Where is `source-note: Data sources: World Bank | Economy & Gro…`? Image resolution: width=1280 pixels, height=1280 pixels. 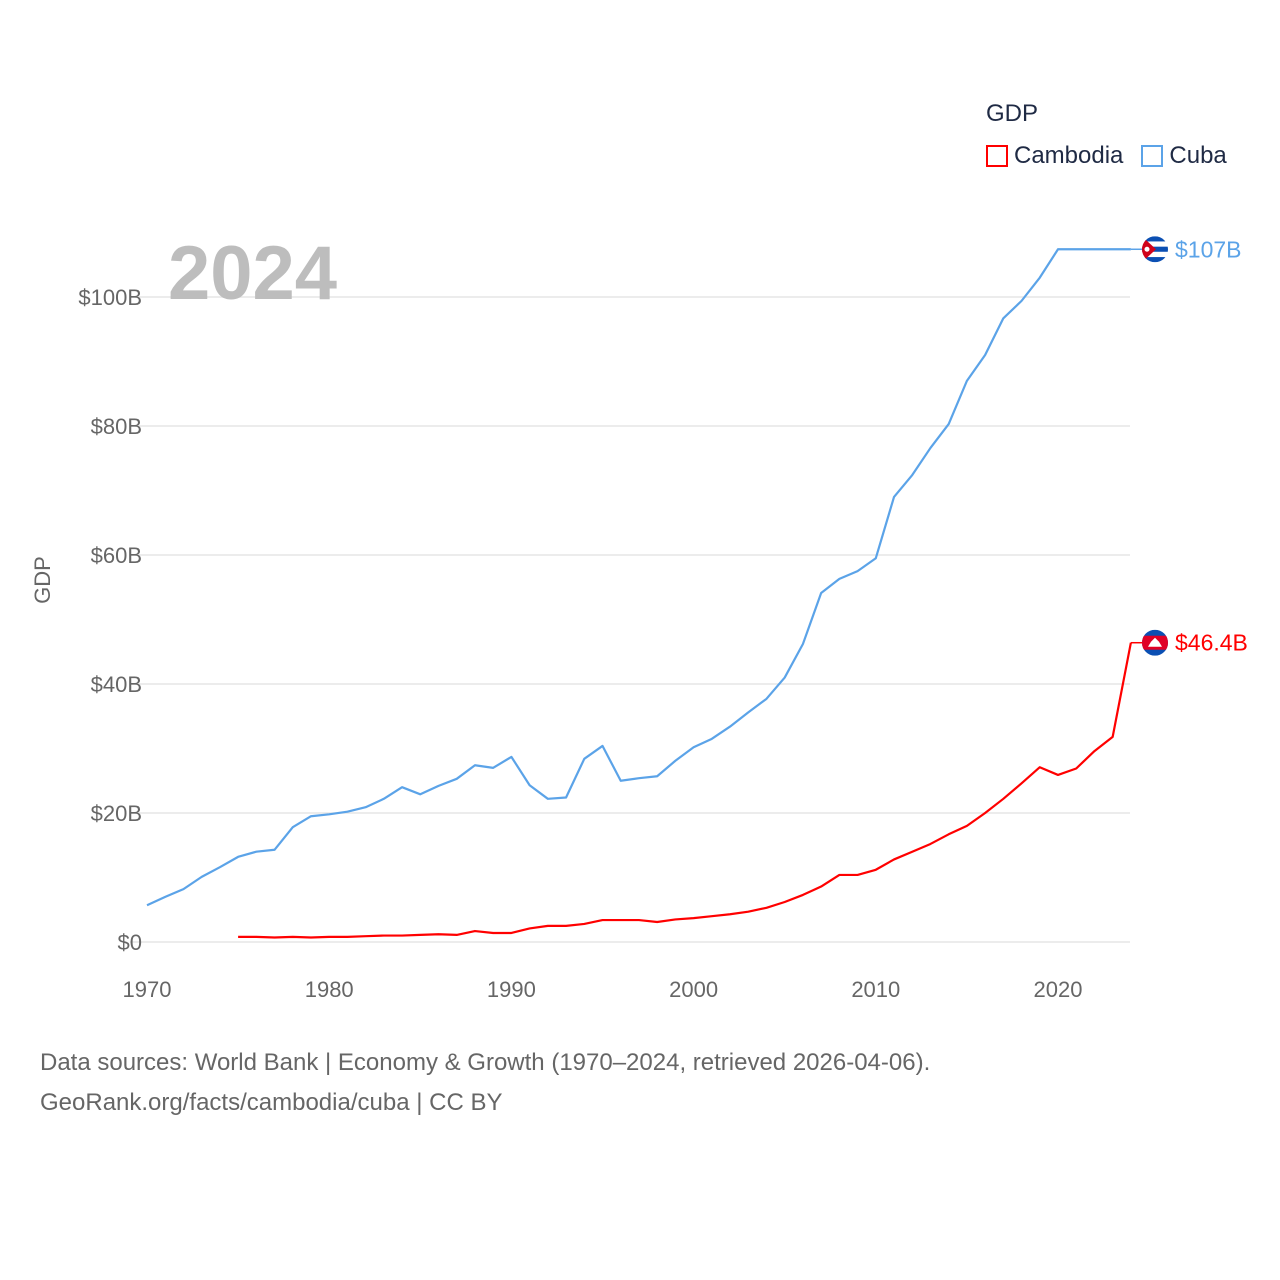
source-note: Data sources: World Bank | Economy & Gro… is located at coordinates (485, 1083).